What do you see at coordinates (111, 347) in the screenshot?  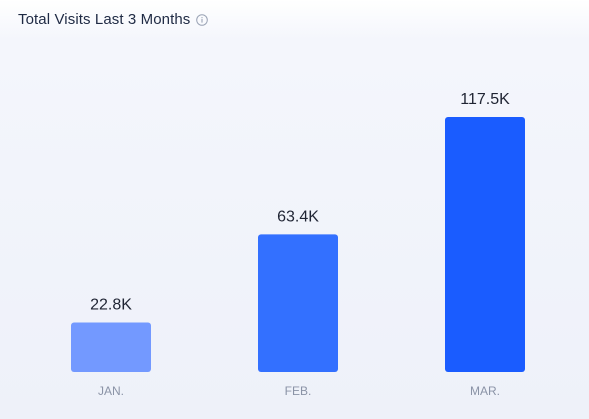 I see `bar-jan` at bounding box center [111, 347].